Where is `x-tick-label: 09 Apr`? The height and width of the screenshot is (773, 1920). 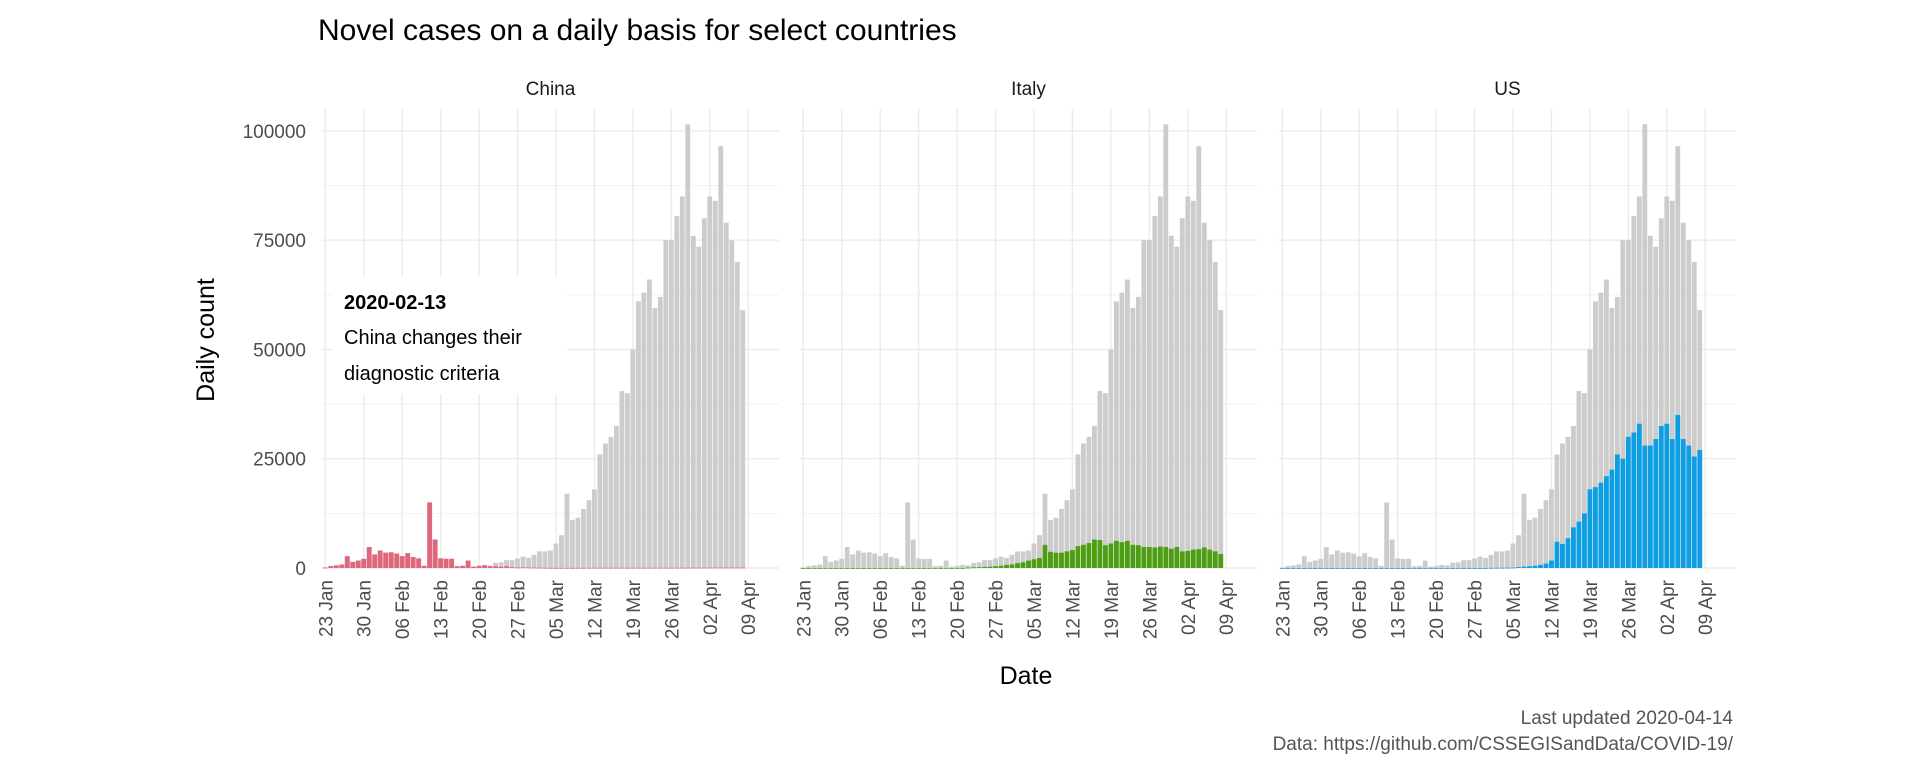 x-tick-label: 09 Apr is located at coordinates (749, 607).